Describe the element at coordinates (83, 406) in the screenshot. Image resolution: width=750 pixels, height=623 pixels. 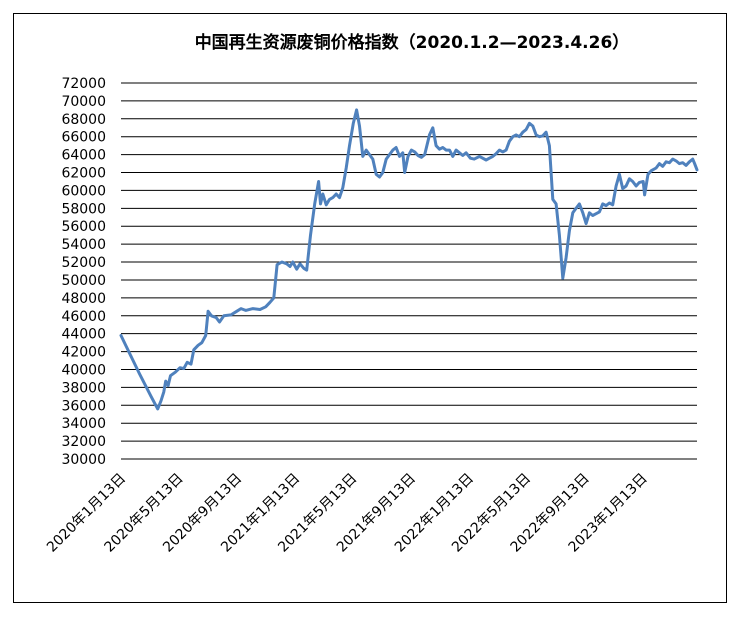
I see `y-tick-label: 36000` at that location.